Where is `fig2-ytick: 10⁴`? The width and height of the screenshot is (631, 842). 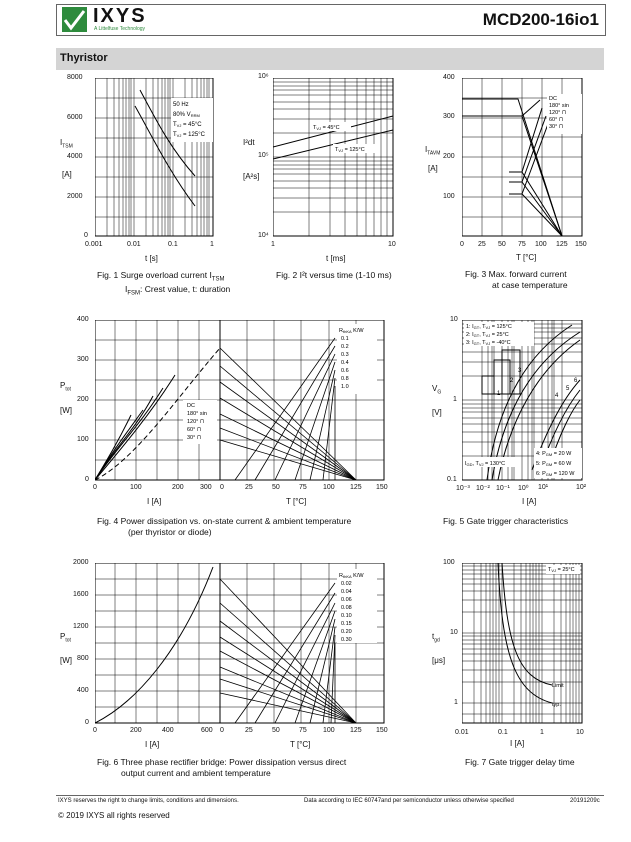
fig2-ytick: 10⁴ is located at coordinates (263, 235).